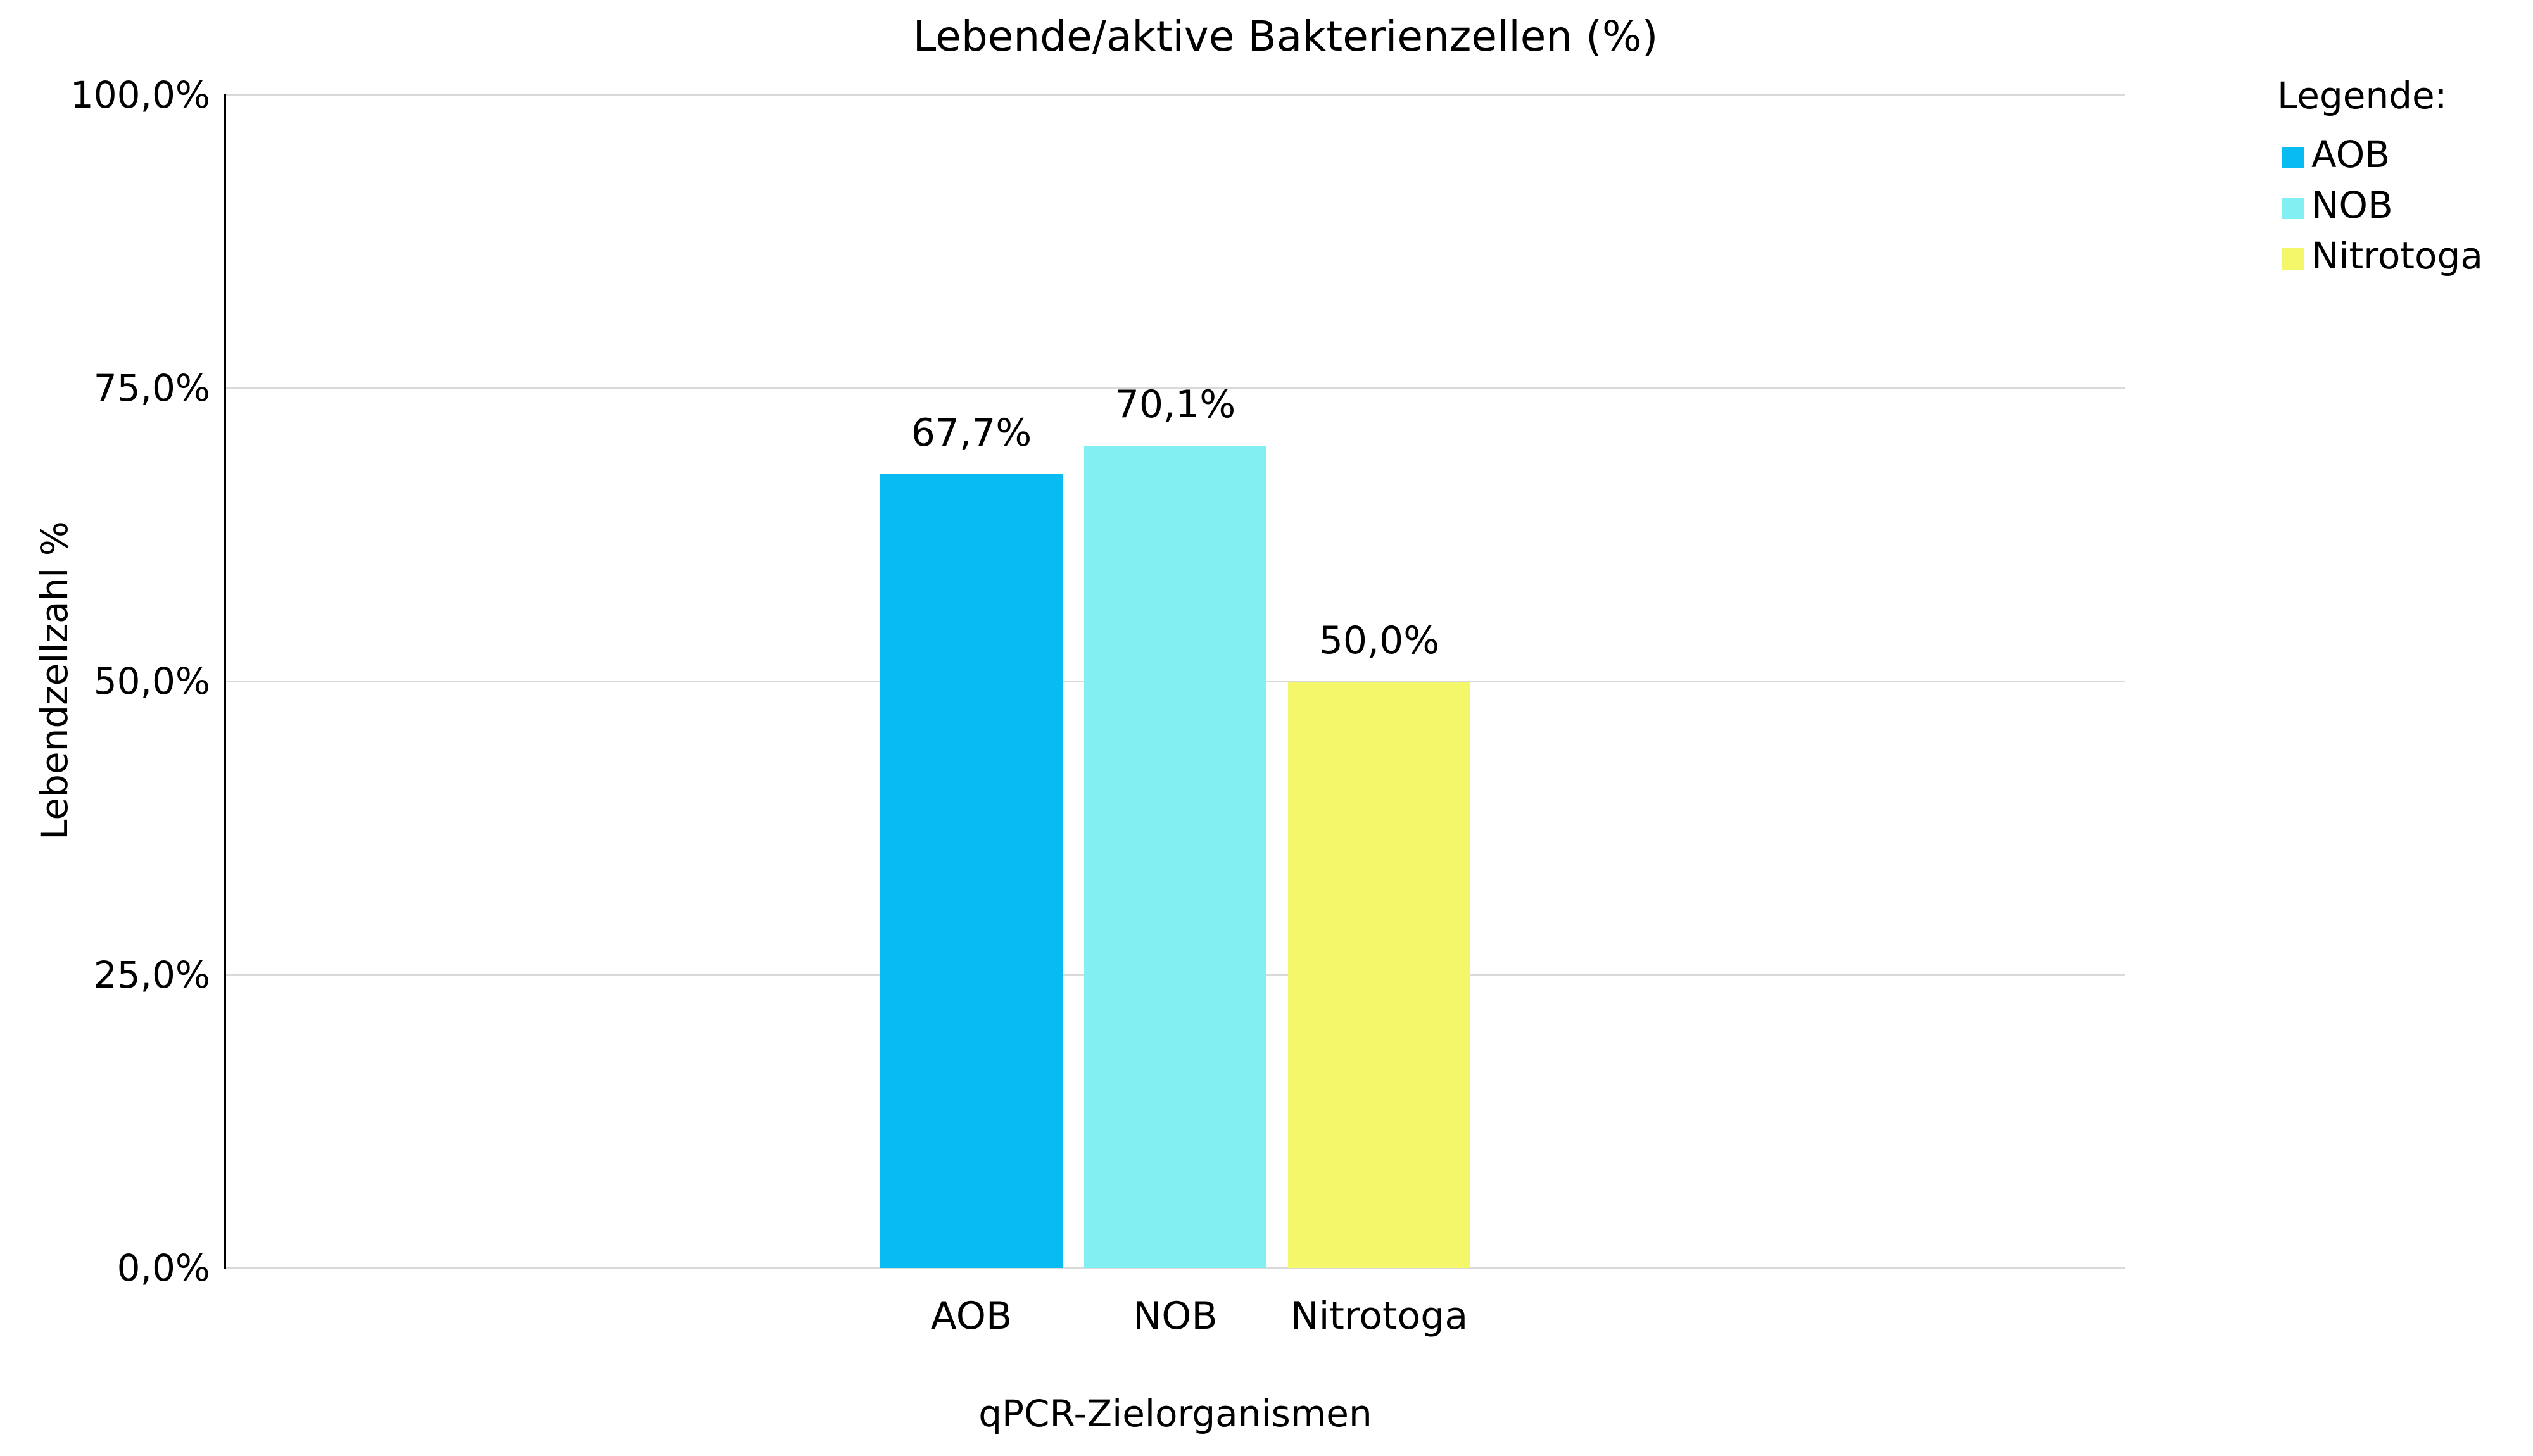 The height and width of the screenshot is (1456, 2533). I want to click on legend-item-aob: AOB, so click(2380, 154).